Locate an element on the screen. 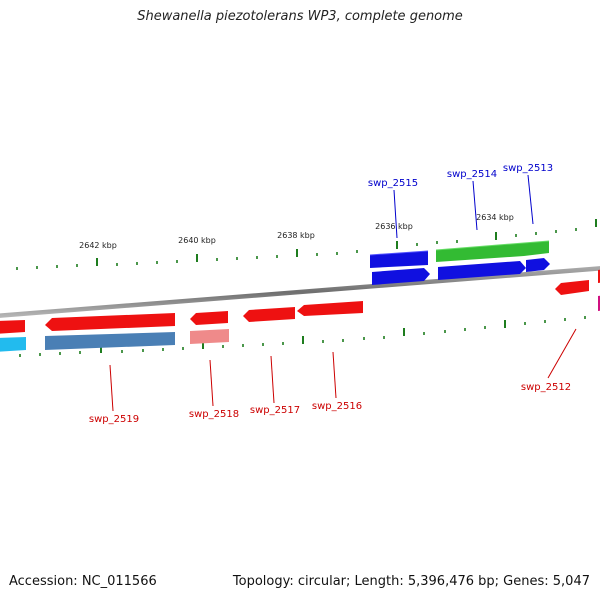  outer-scale-ticks is located at coordinates (306, 244).